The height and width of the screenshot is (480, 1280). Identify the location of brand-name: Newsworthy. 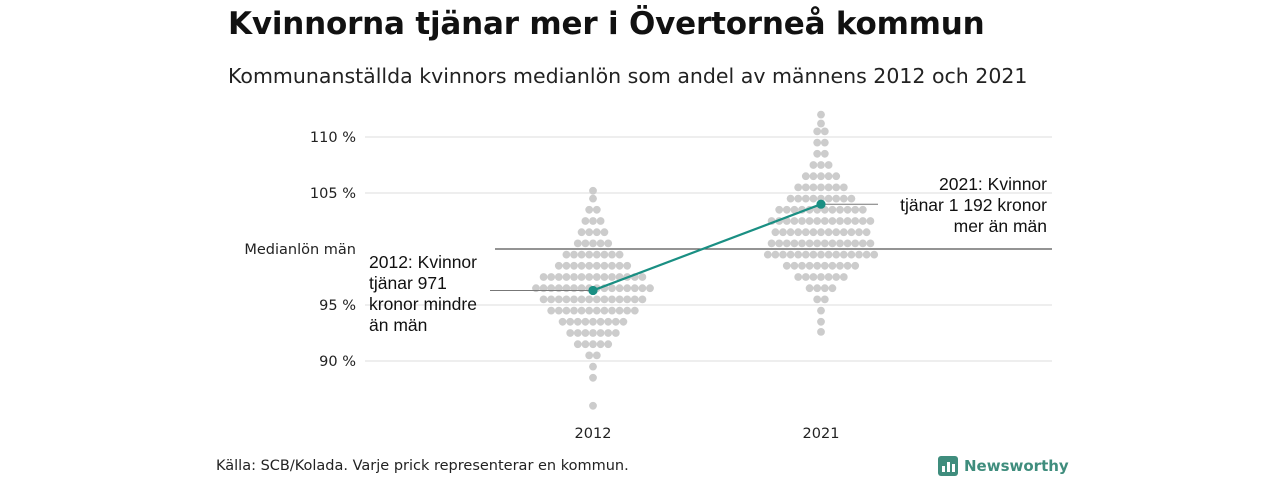
(1016, 466).